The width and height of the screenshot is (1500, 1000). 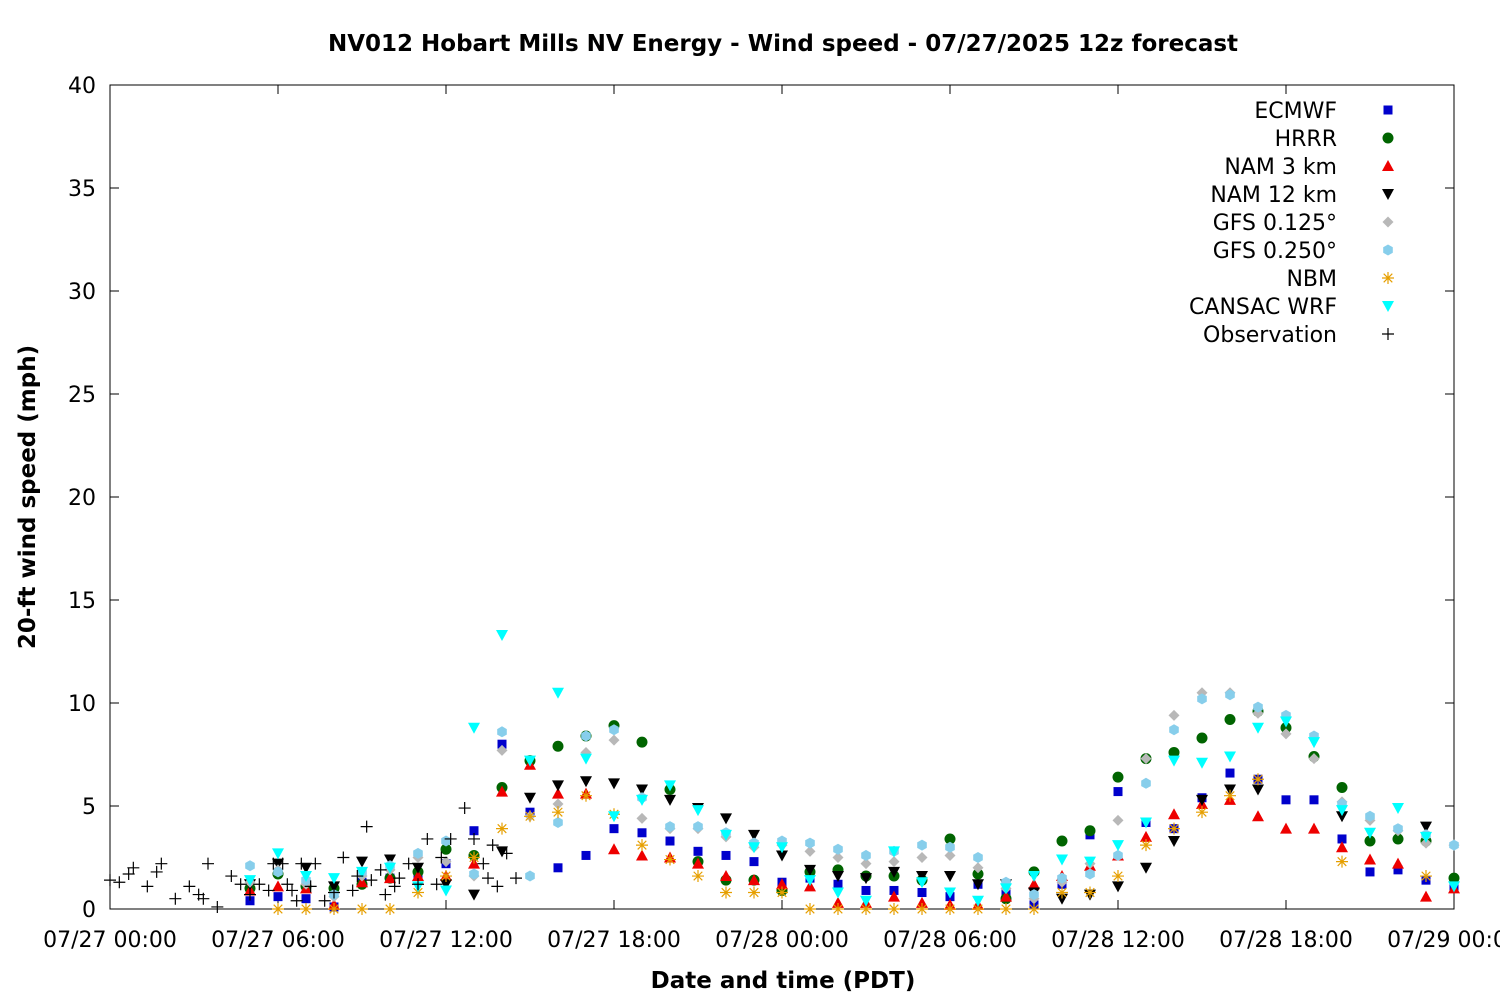 I want to click on series-ecmwf, so click(x=852, y=825).